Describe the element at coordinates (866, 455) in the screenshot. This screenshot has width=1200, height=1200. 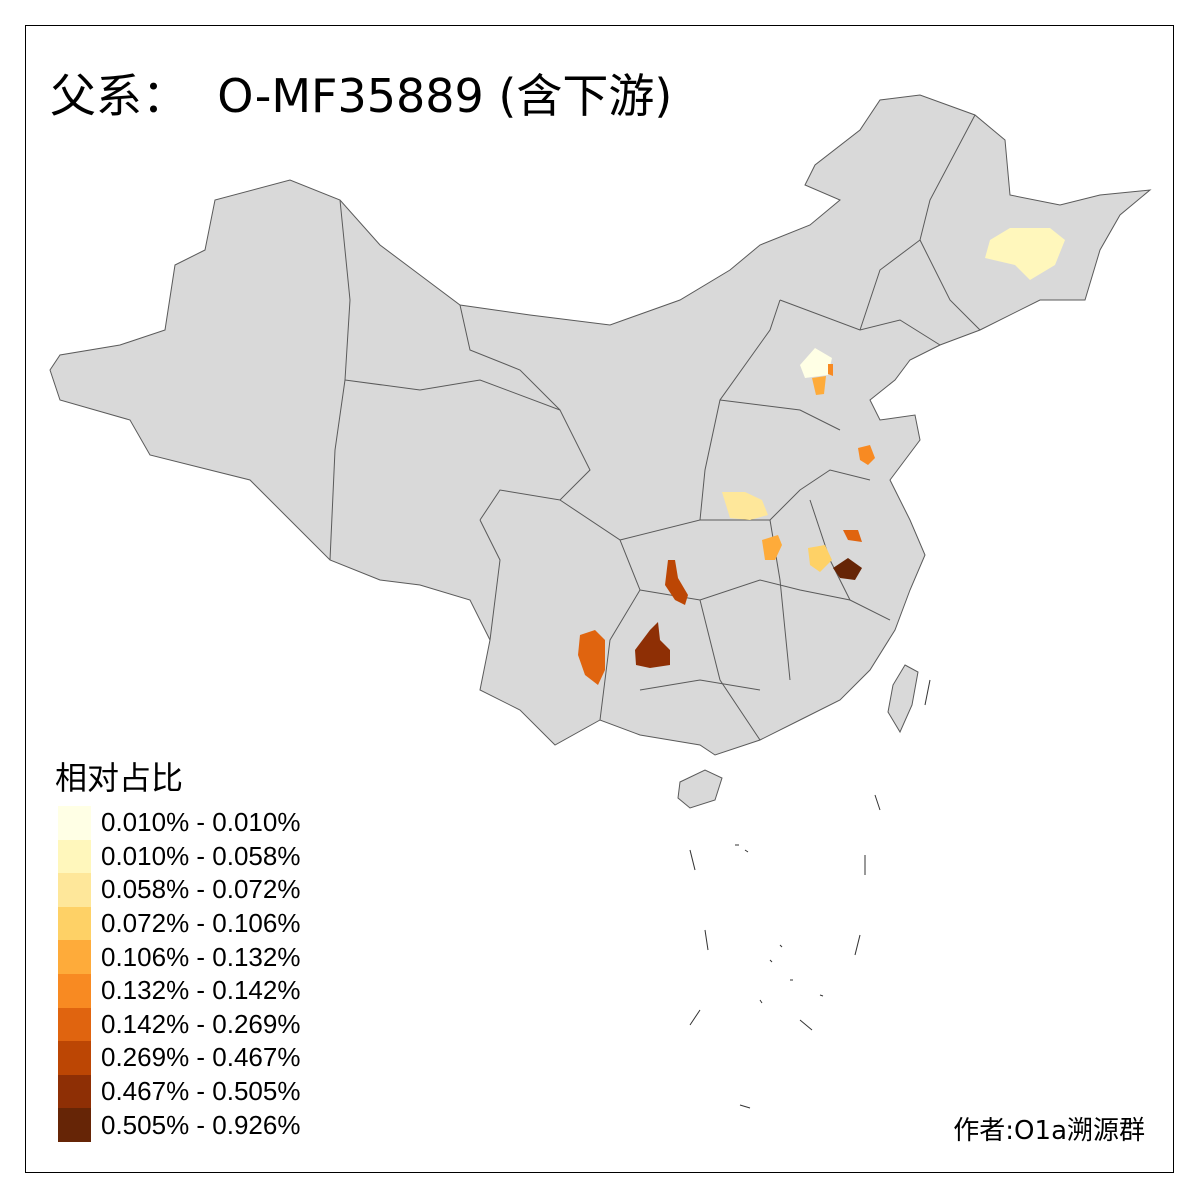
I see `region-shandong` at that location.